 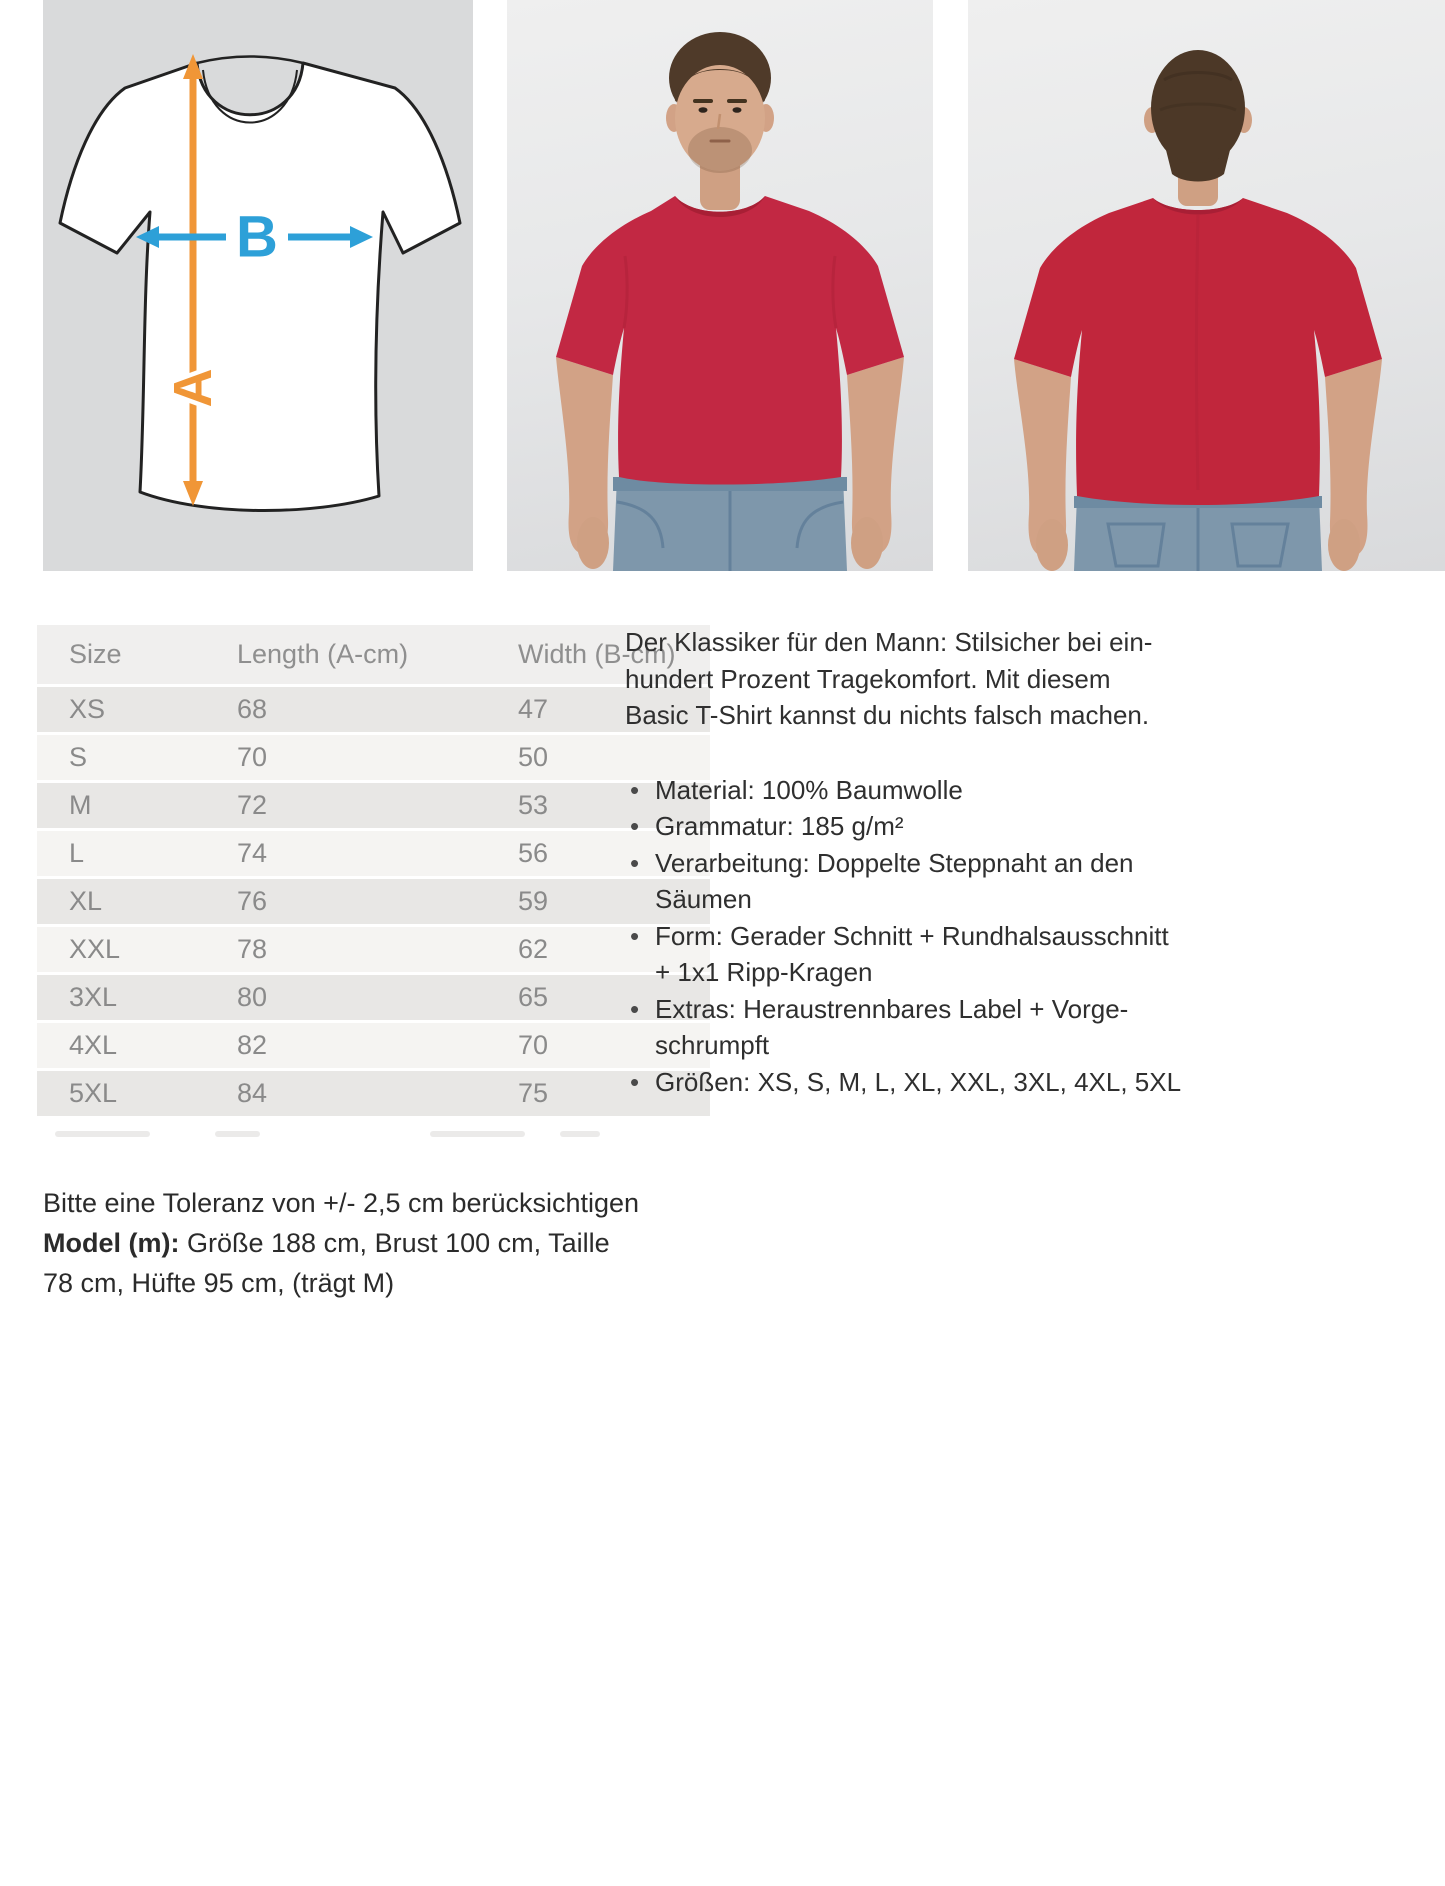 I want to click on model-front-head, so click(x=720, y=121).